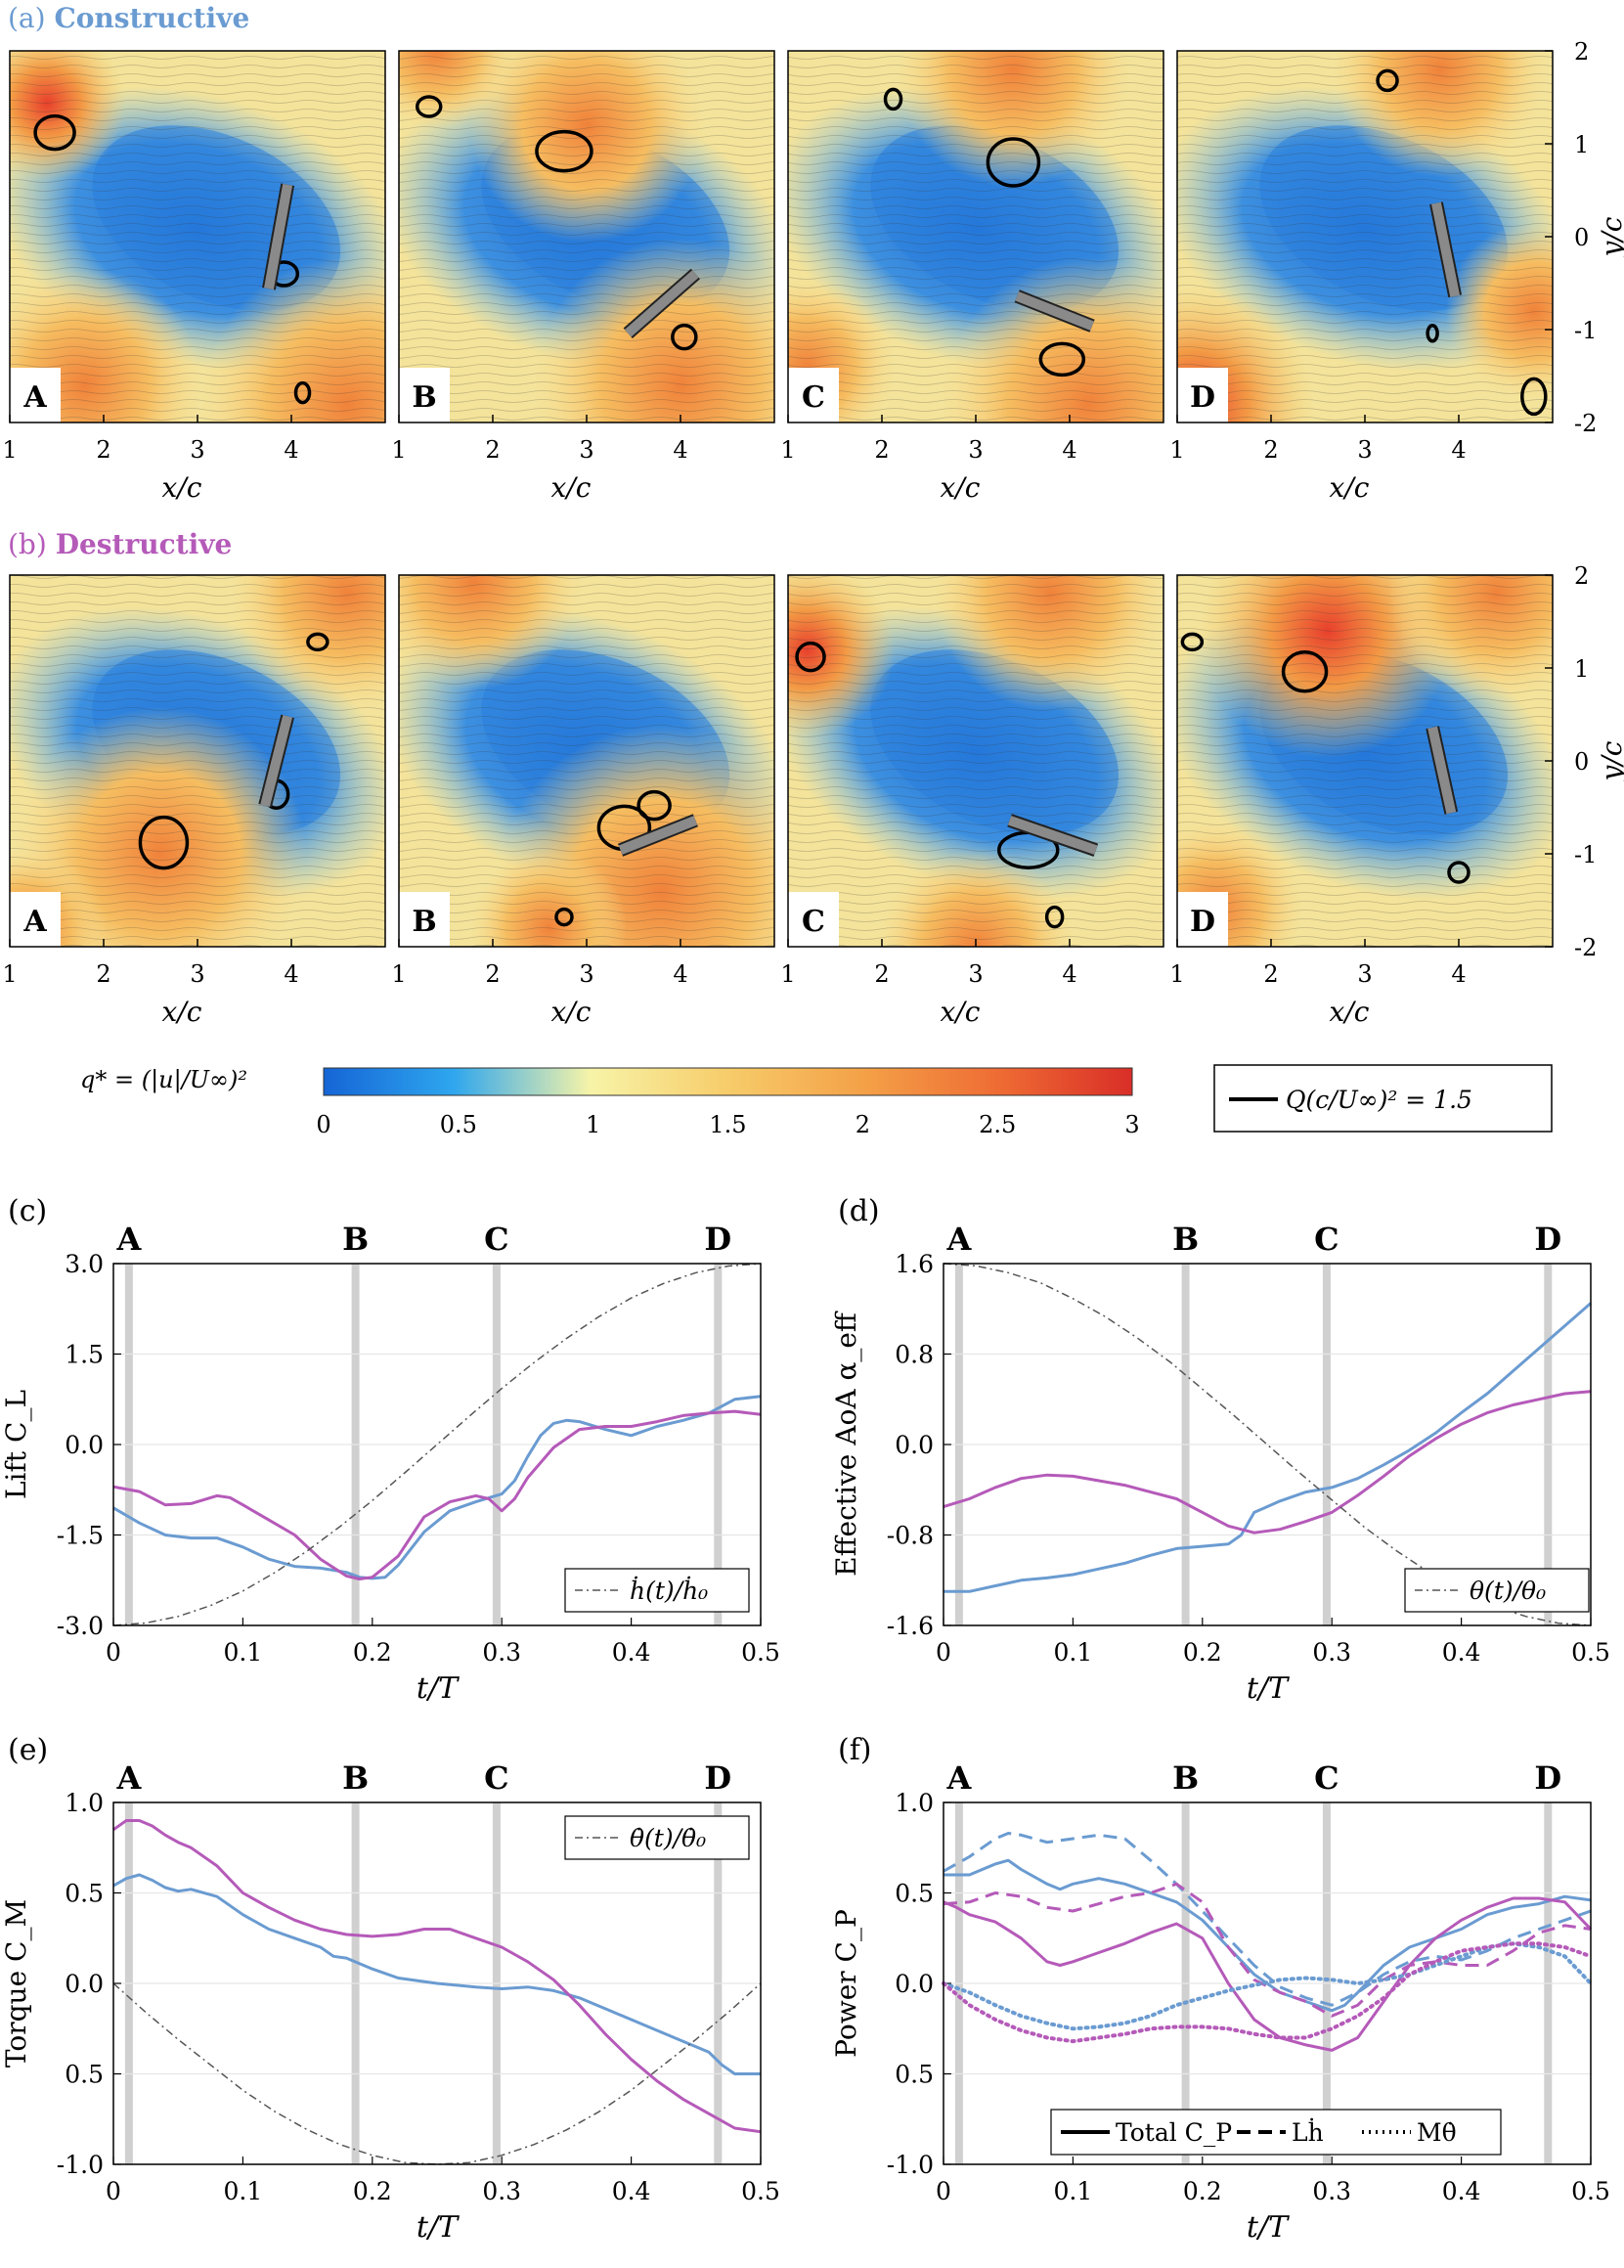 This screenshot has width=1624, height=2268. What do you see at coordinates (85, 1803) in the screenshot?
I see `y-tick-label: 1.0` at bounding box center [85, 1803].